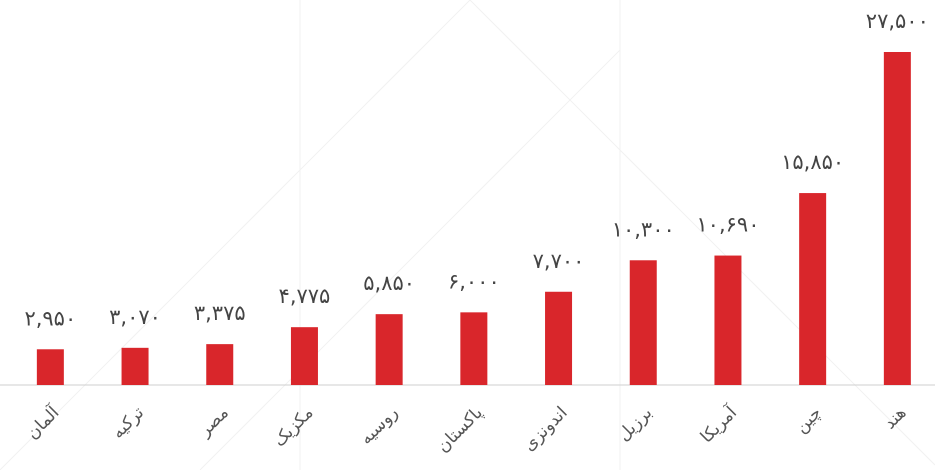  Describe the element at coordinates (50, 318) in the screenshot. I see `value-label: ۲,۹۵۰` at that location.